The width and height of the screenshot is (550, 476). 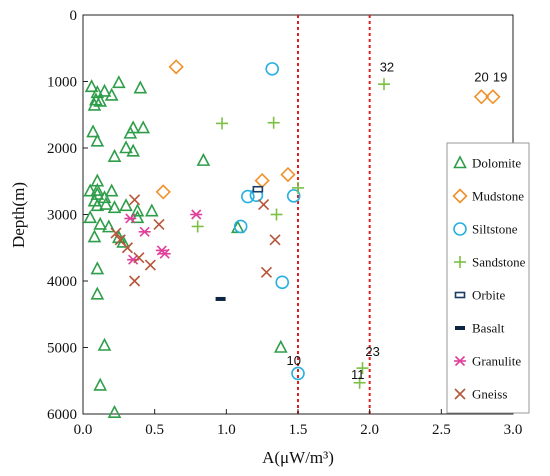 What do you see at coordinates (372, 351) in the screenshot?
I see `point-annotation: 23` at bounding box center [372, 351].